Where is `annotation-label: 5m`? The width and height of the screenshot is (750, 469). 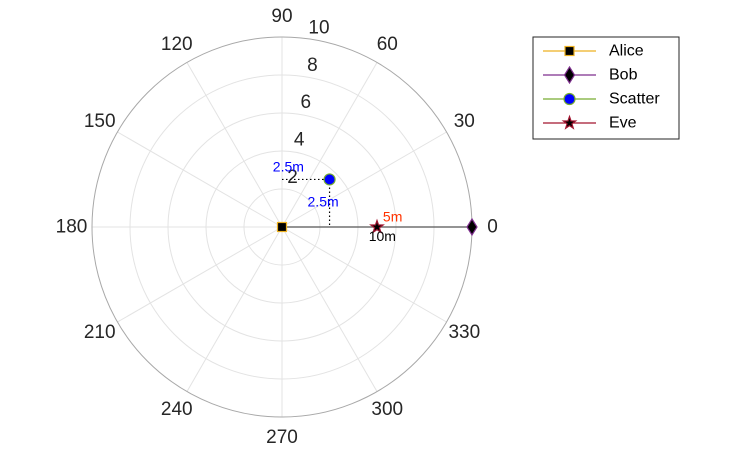 annotation-label: 5m is located at coordinates (392, 216).